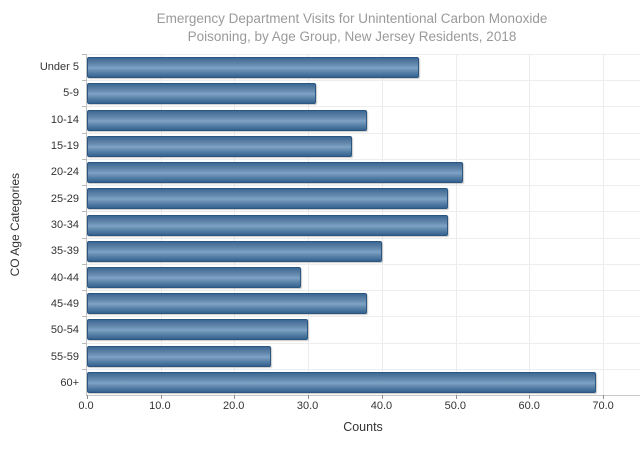 The image size is (644, 451). Describe the element at coordinates (341, 382) in the screenshot. I see `bar-60+` at that location.